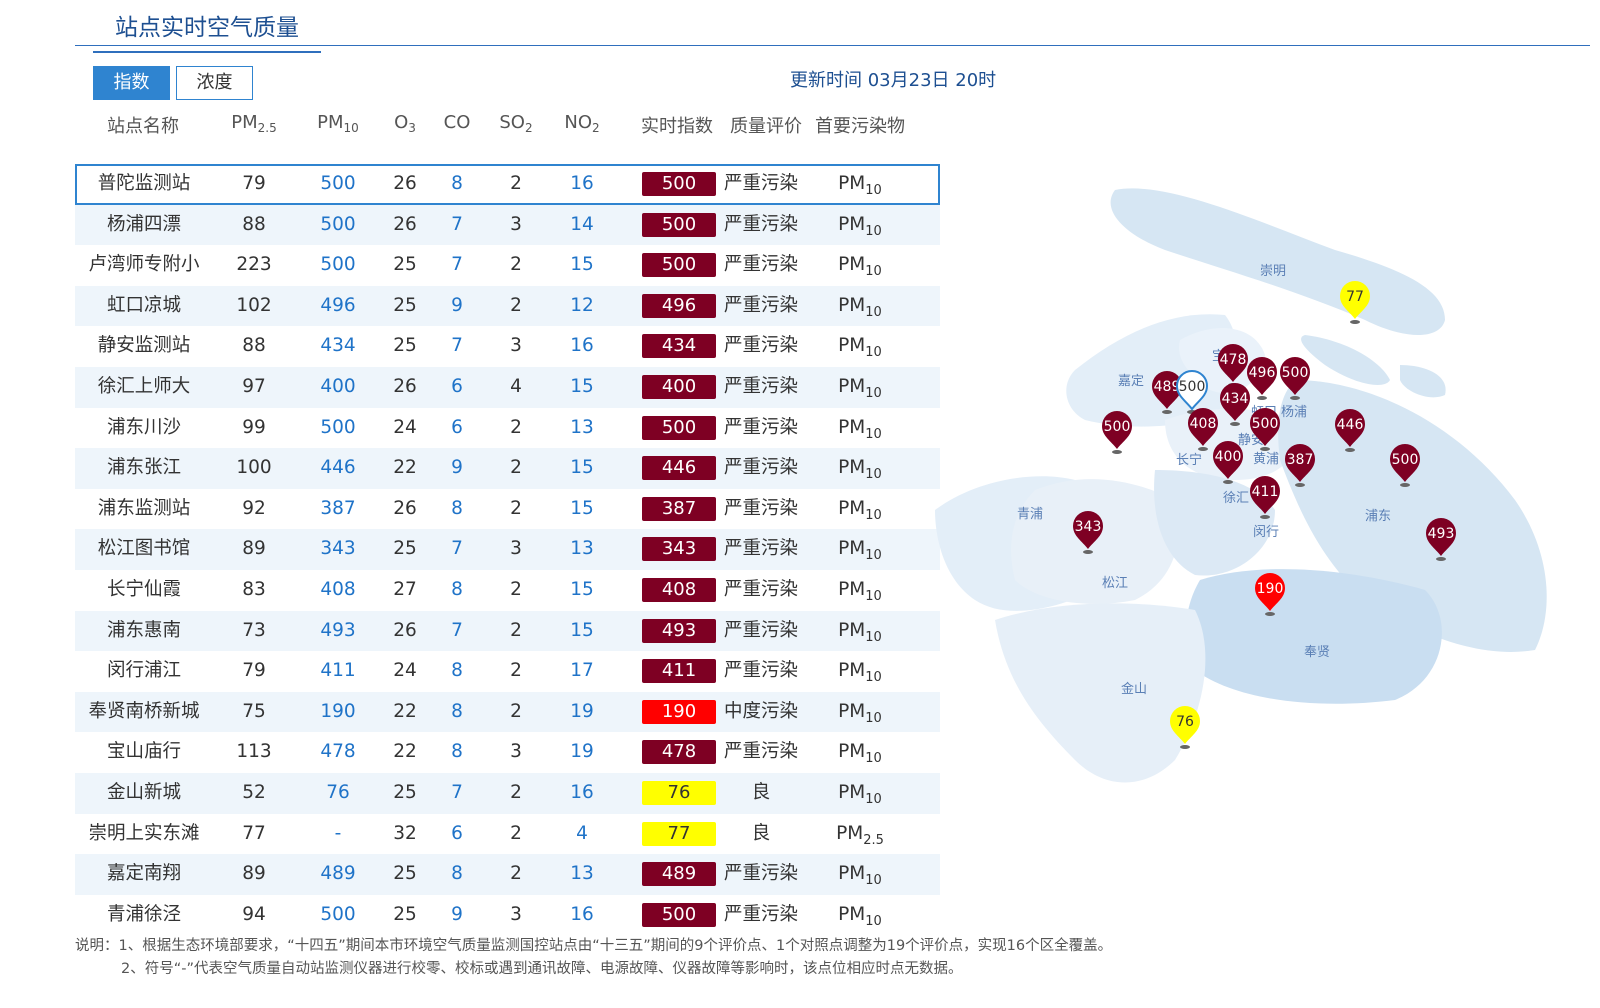 The image size is (1600, 1008). I want to click on map-marker: 411, so click(1265, 497).